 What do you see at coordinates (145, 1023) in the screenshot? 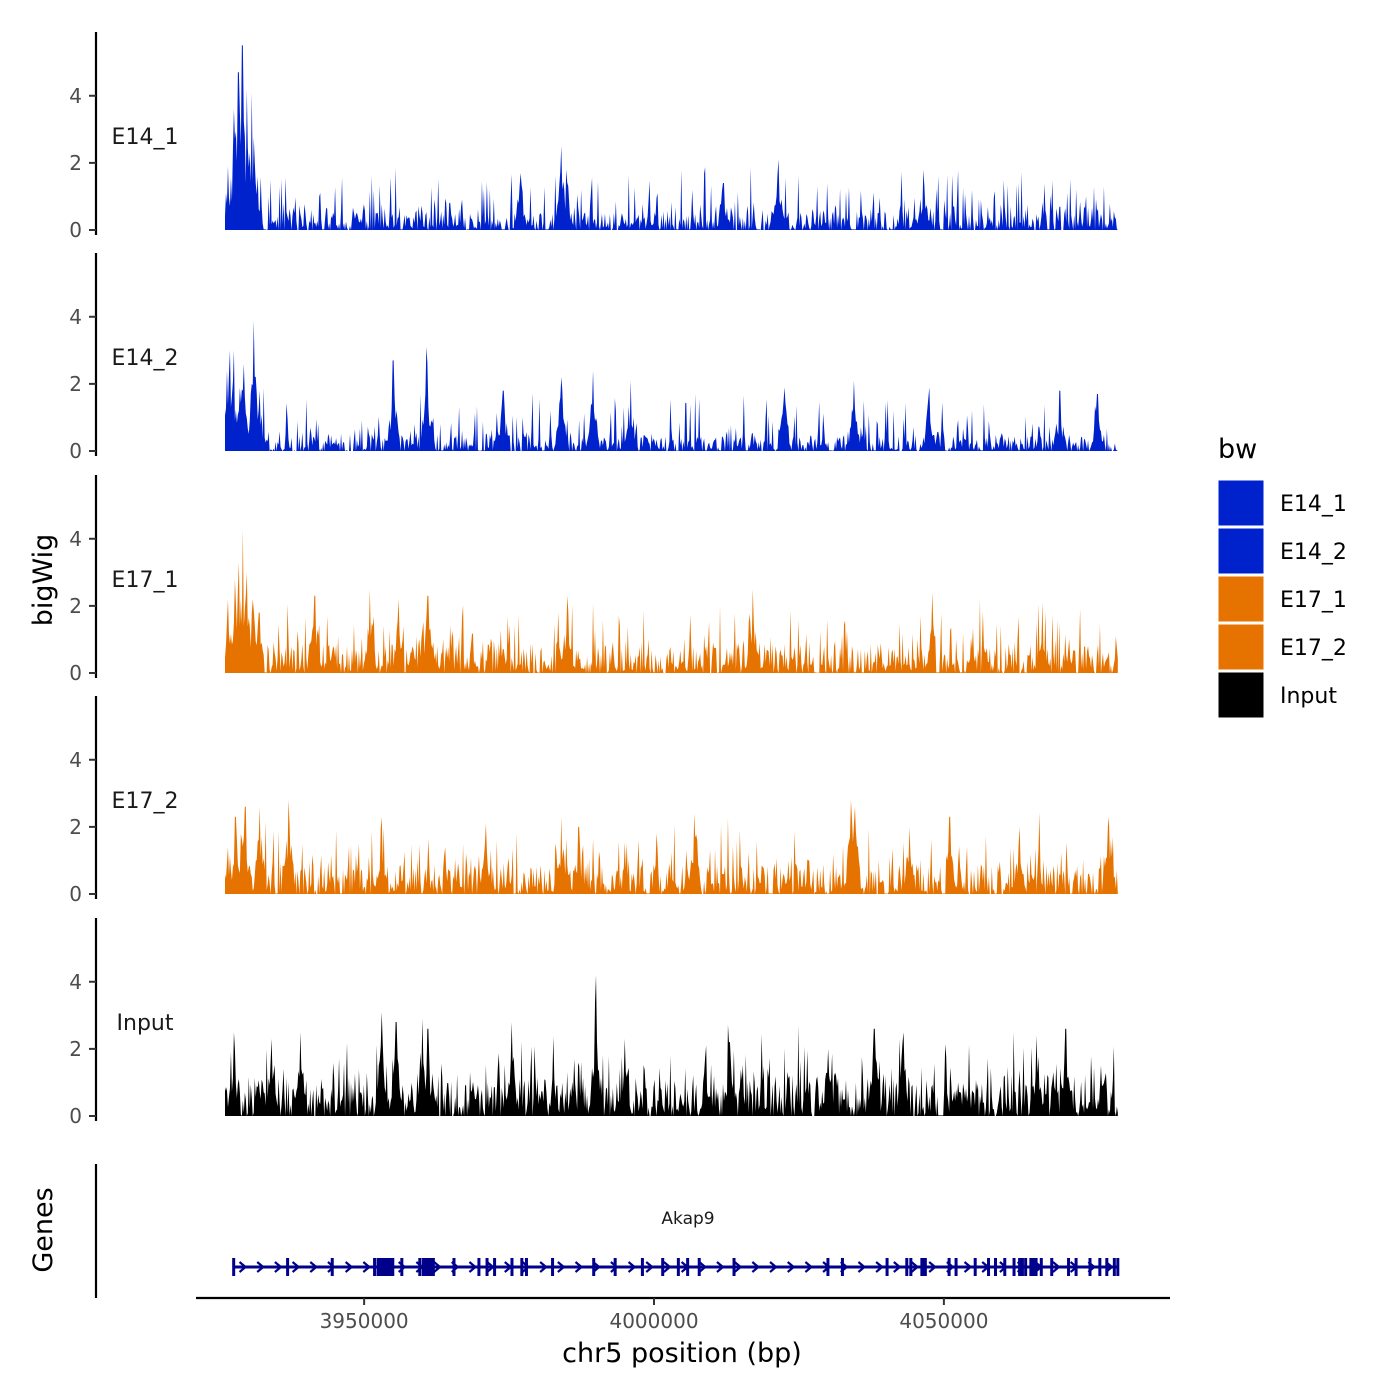
I see `track-label: Input` at bounding box center [145, 1023].